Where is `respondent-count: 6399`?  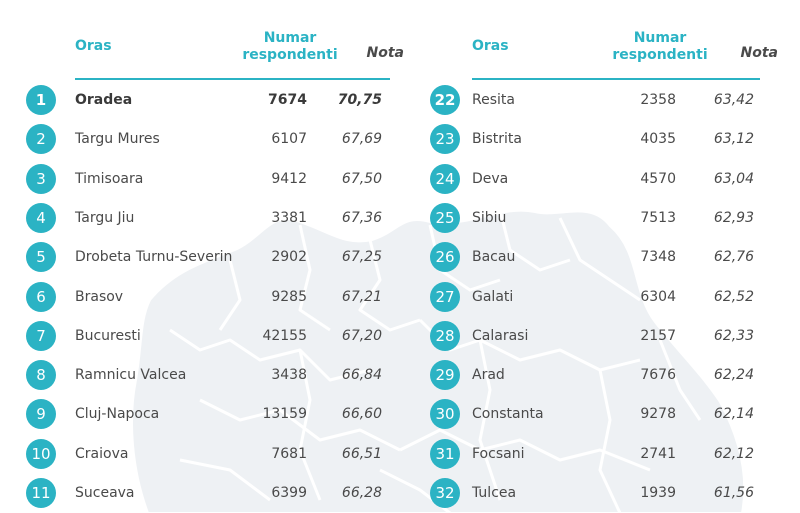 respondent-count: 6399 is located at coordinates (289, 493).